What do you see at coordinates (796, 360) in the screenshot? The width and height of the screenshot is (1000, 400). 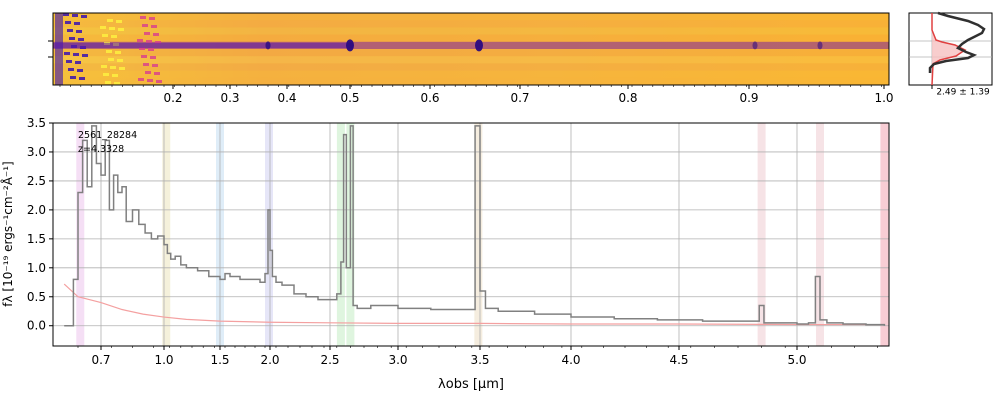 I see `x-axis-tick-label: 5.0` at bounding box center [796, 360].